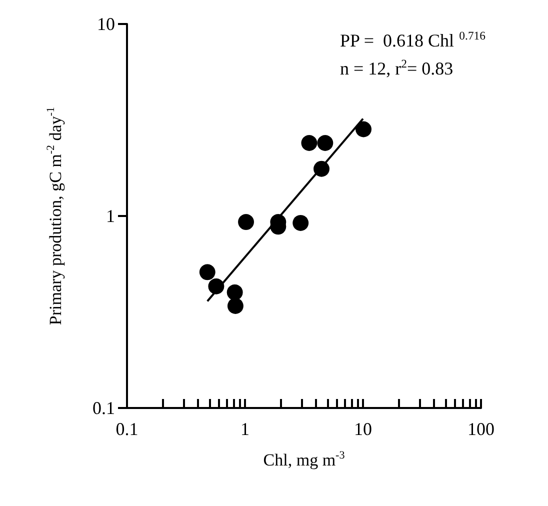  What do you see at coordinates (110, 216) in the screenshot?
I see `y-tick-label: 1` at bounding box center [110, 216].